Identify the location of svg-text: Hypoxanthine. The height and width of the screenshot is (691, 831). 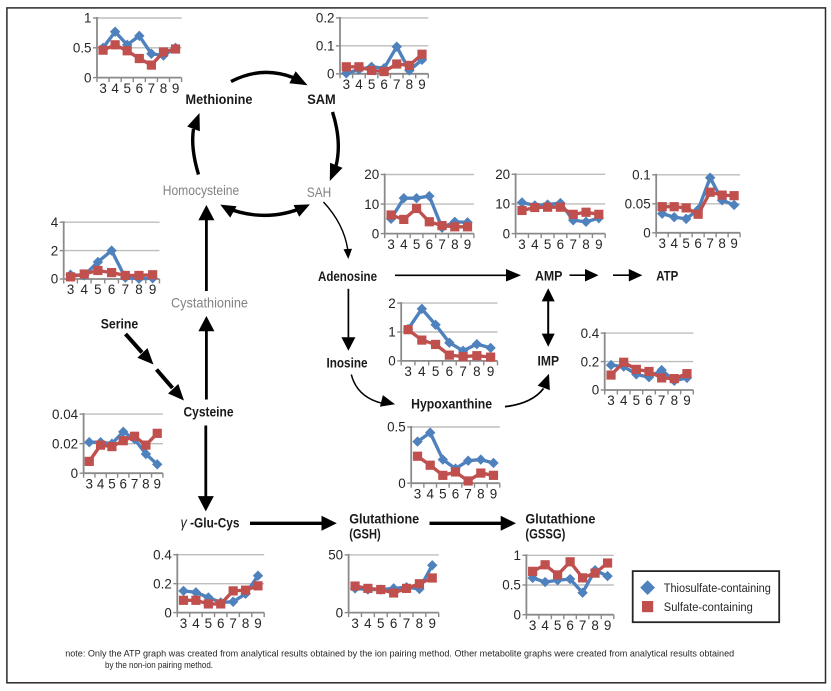
(451, 404).